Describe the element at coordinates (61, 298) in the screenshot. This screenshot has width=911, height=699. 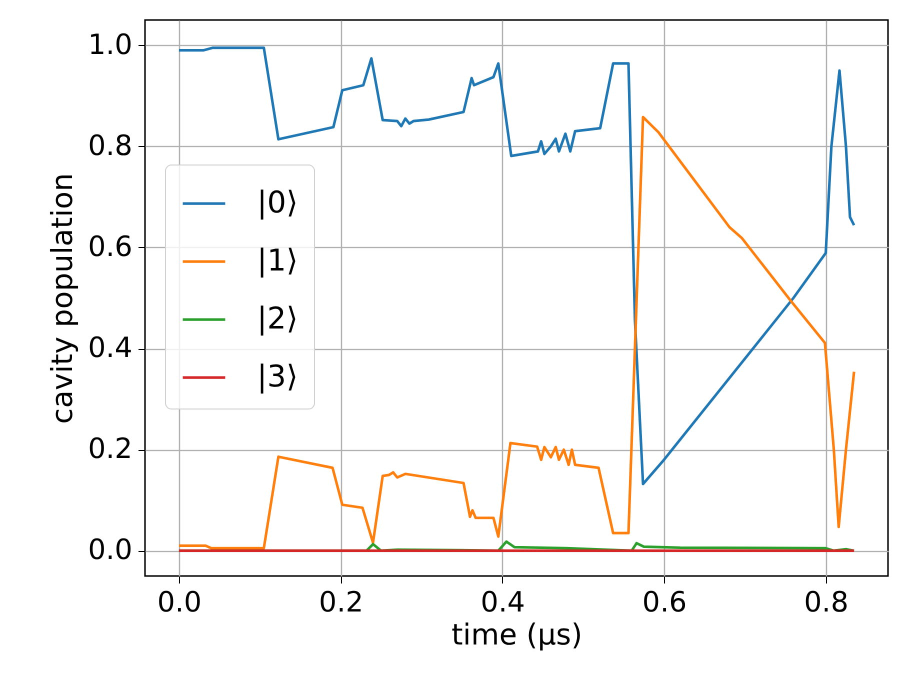
I see `y-axis-title: cavity population` at that location.